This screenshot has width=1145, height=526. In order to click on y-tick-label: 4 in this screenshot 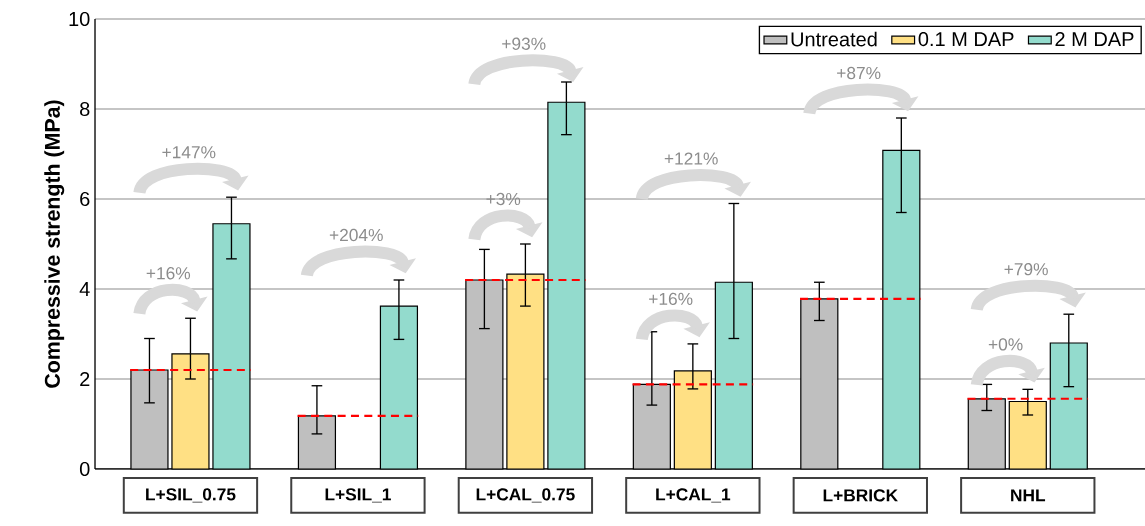, I will do `click(84, 289)`.